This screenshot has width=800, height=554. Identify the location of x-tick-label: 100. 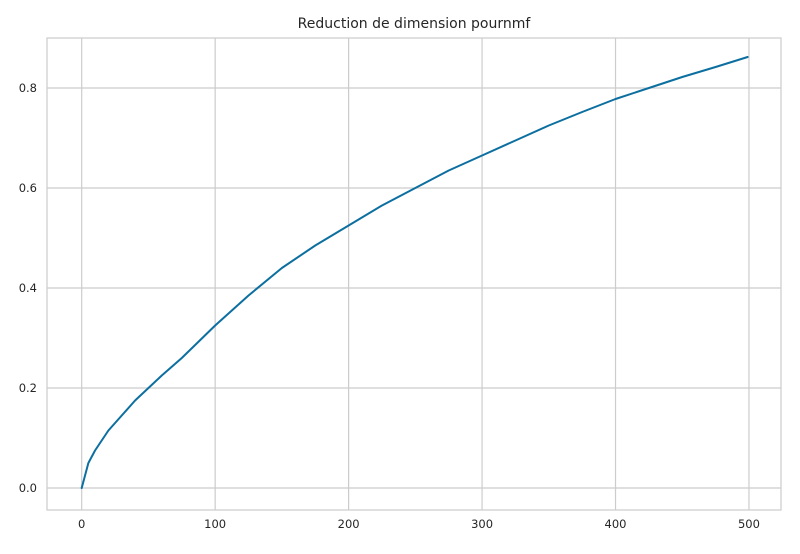
(215, 524).